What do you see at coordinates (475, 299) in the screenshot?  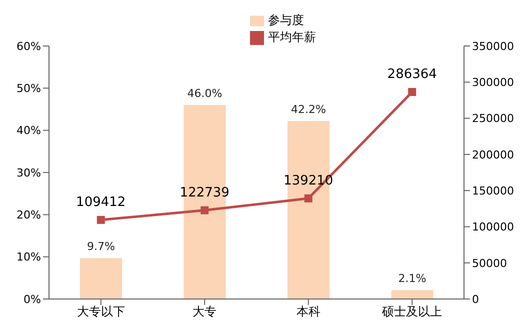 I see `y2-tick-label: 0` at bounding box center [475, 299].